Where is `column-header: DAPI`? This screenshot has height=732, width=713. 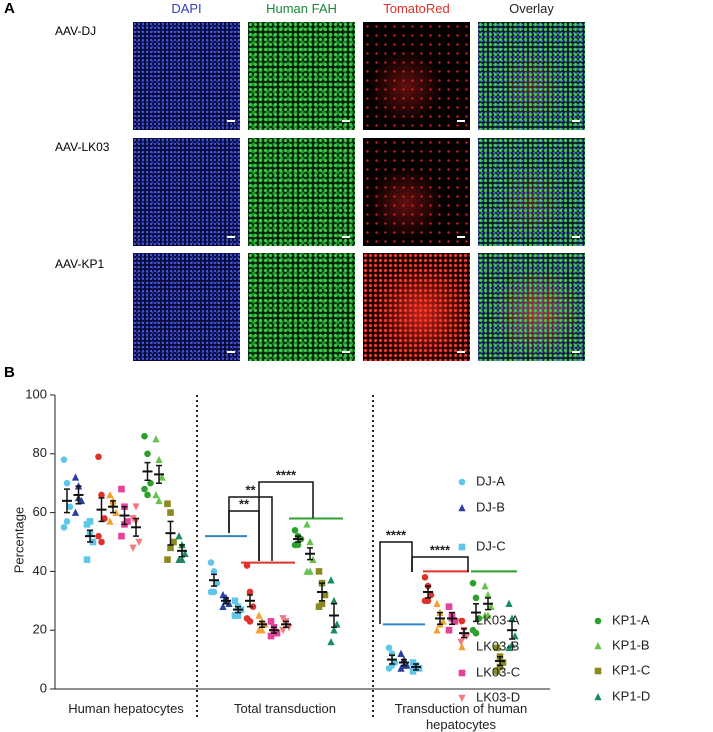
column-header: DAPI is located at coordinates (186, 8).